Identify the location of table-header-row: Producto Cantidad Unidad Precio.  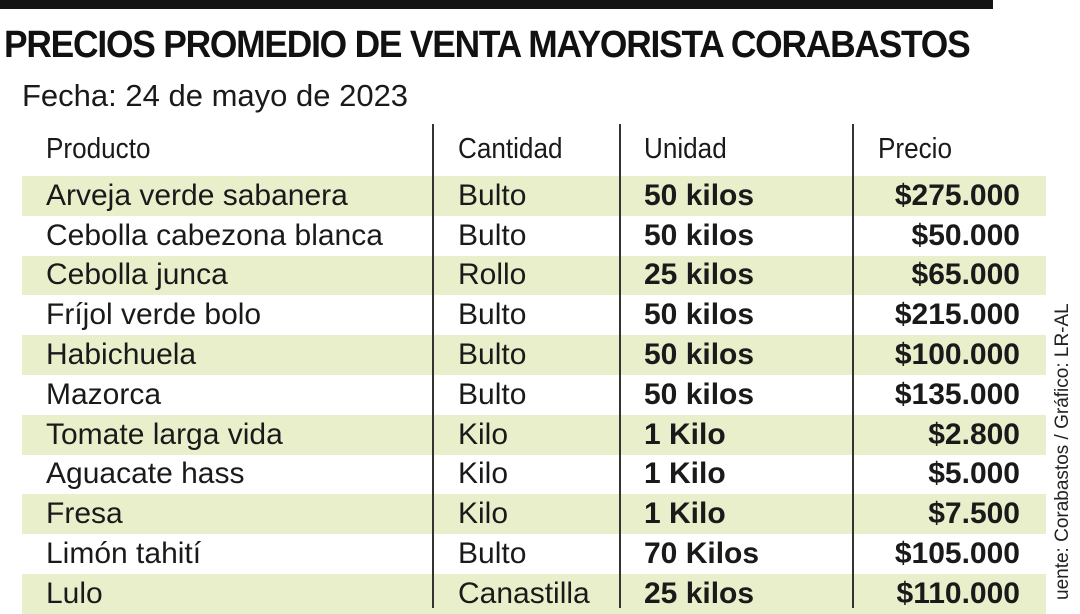
(534, 150).